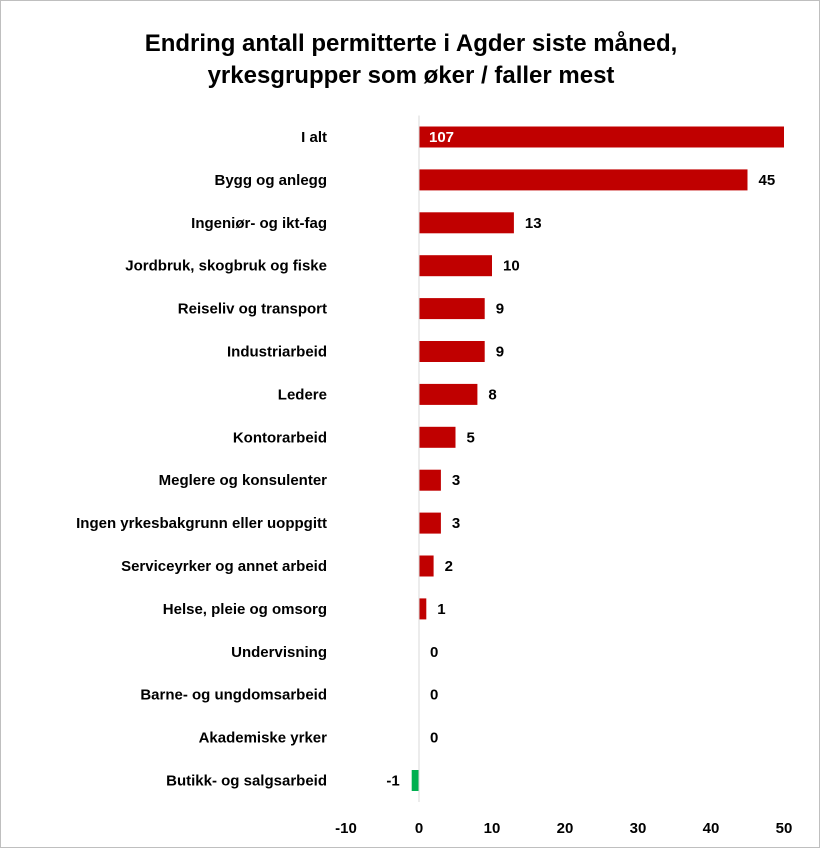 This screenshot has width=820, height=848. Describe the element at coordinates (233, 695) in the screenshot. I see `category-label: Barne- og ungdomsarbeid` at that location.